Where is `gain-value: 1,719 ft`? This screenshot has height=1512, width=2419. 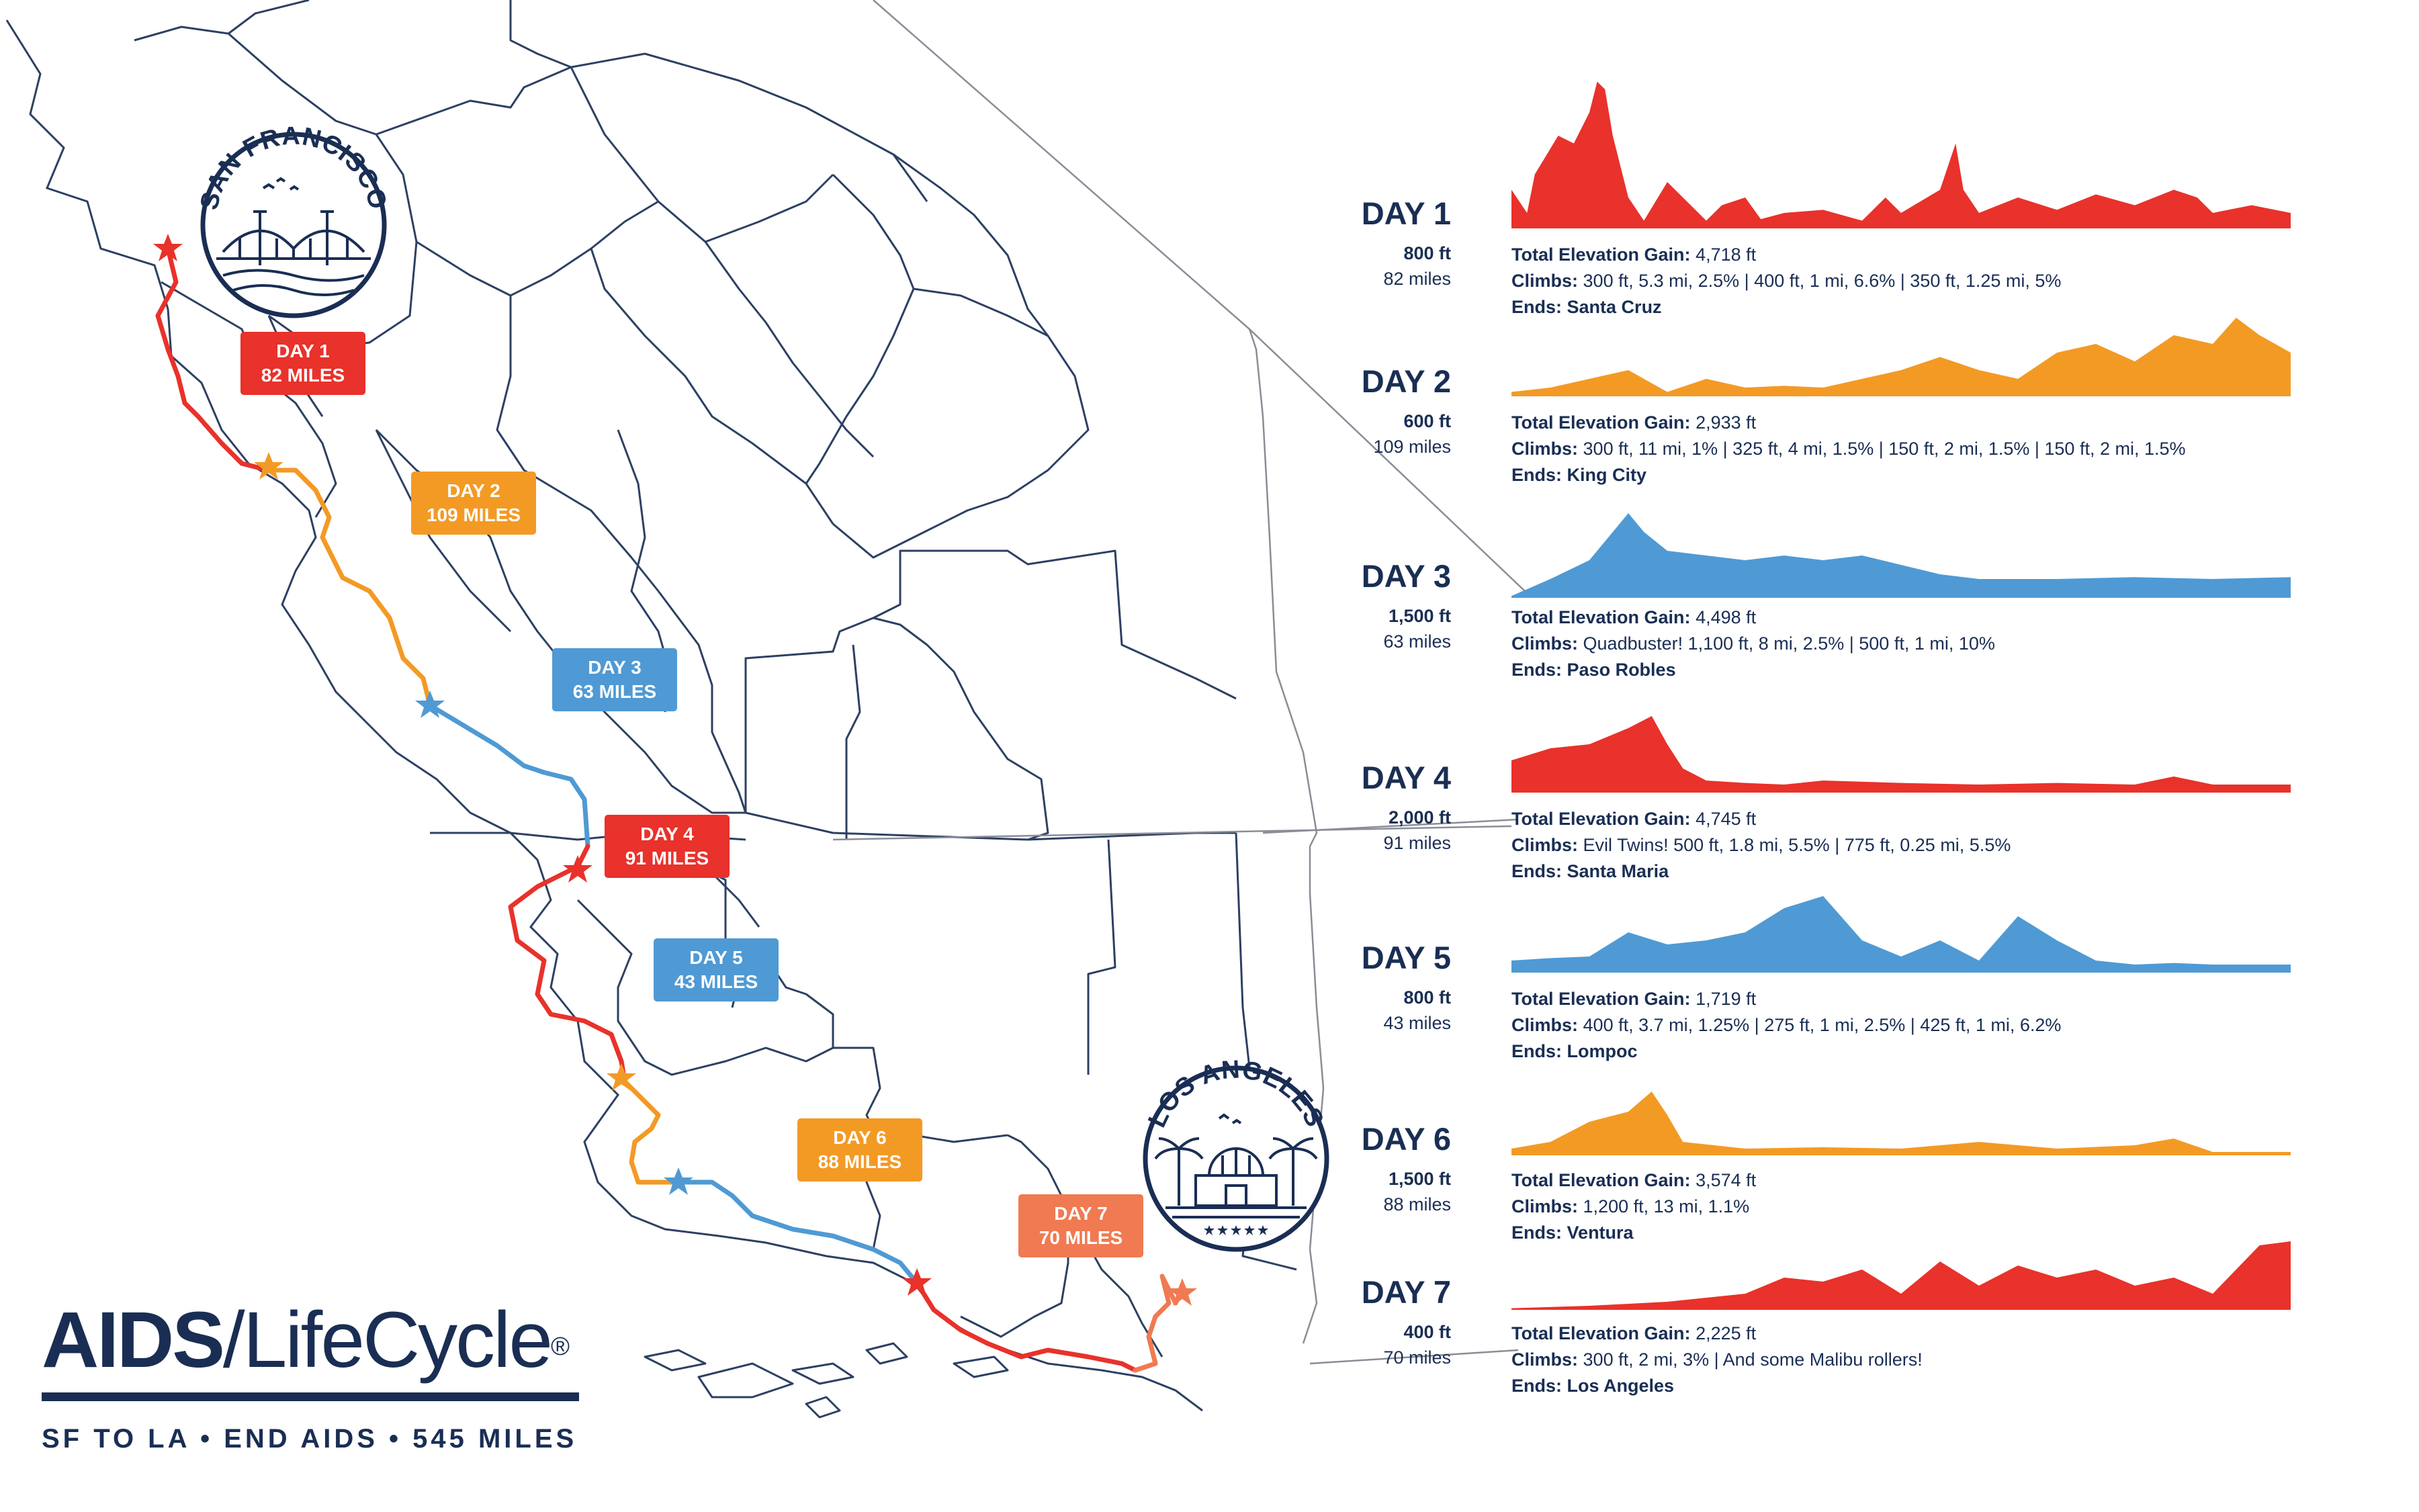
gain-value: 1,719 ft is located at coordinates (1727, 999).